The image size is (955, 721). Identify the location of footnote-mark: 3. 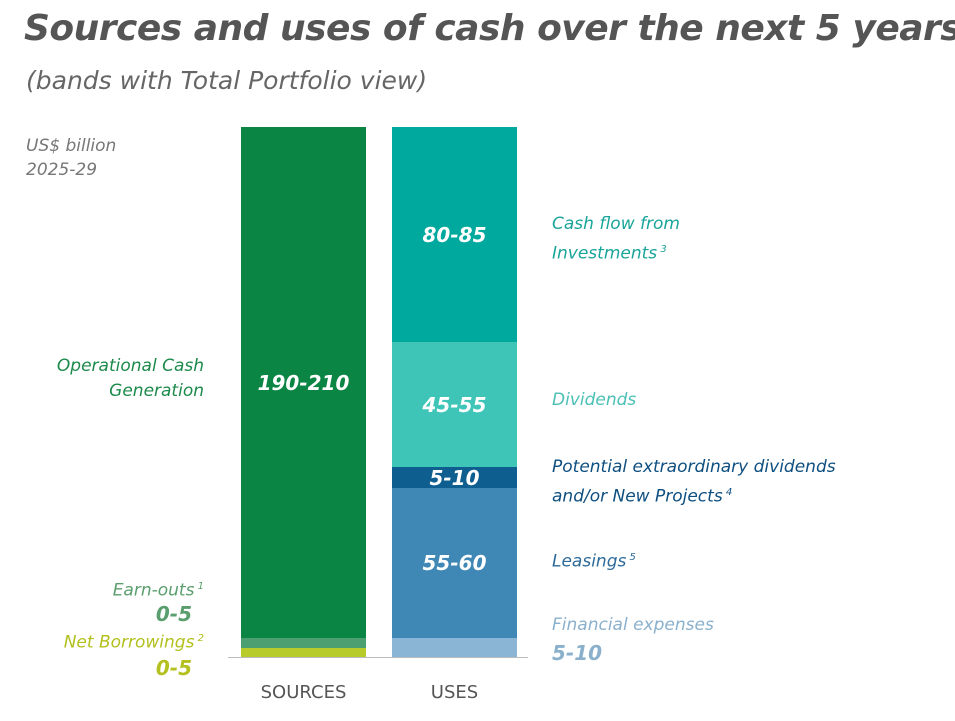
(662, 249).